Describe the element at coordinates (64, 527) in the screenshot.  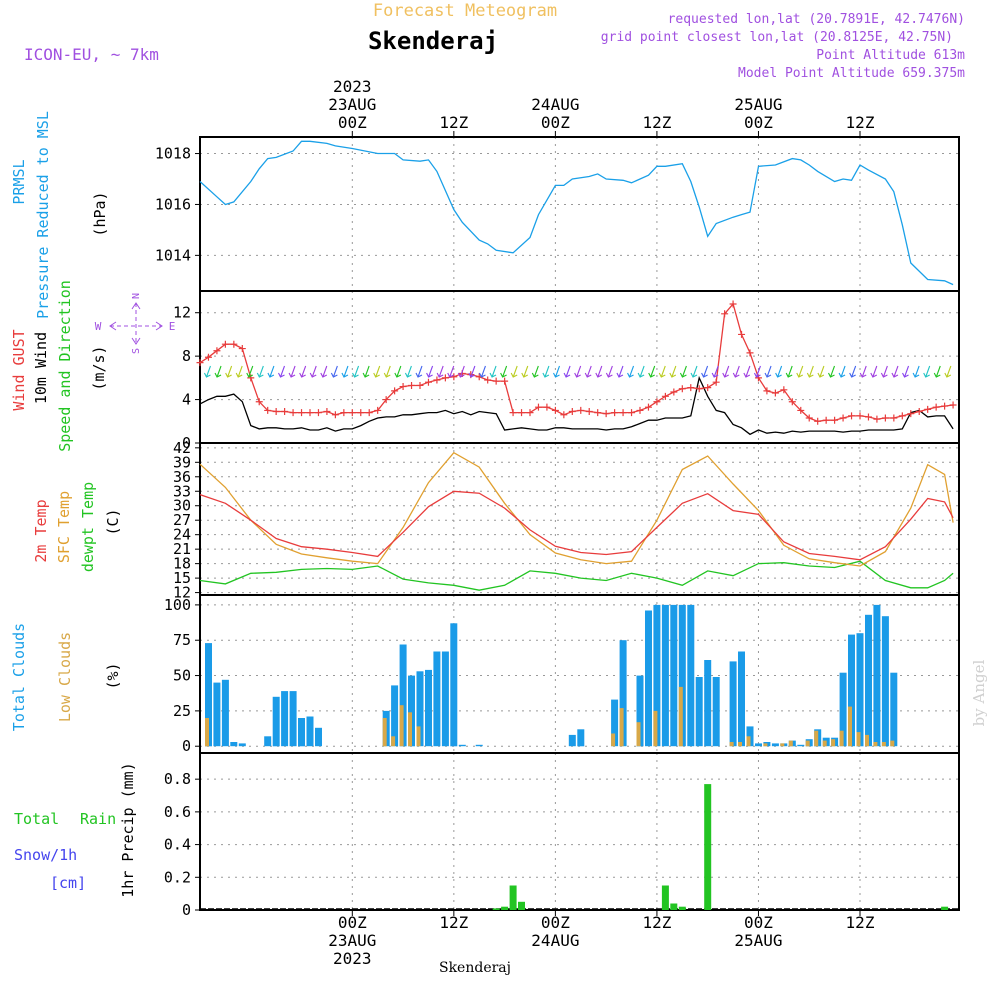
I see `sfc-temp-label: SFC Temp` at that location.